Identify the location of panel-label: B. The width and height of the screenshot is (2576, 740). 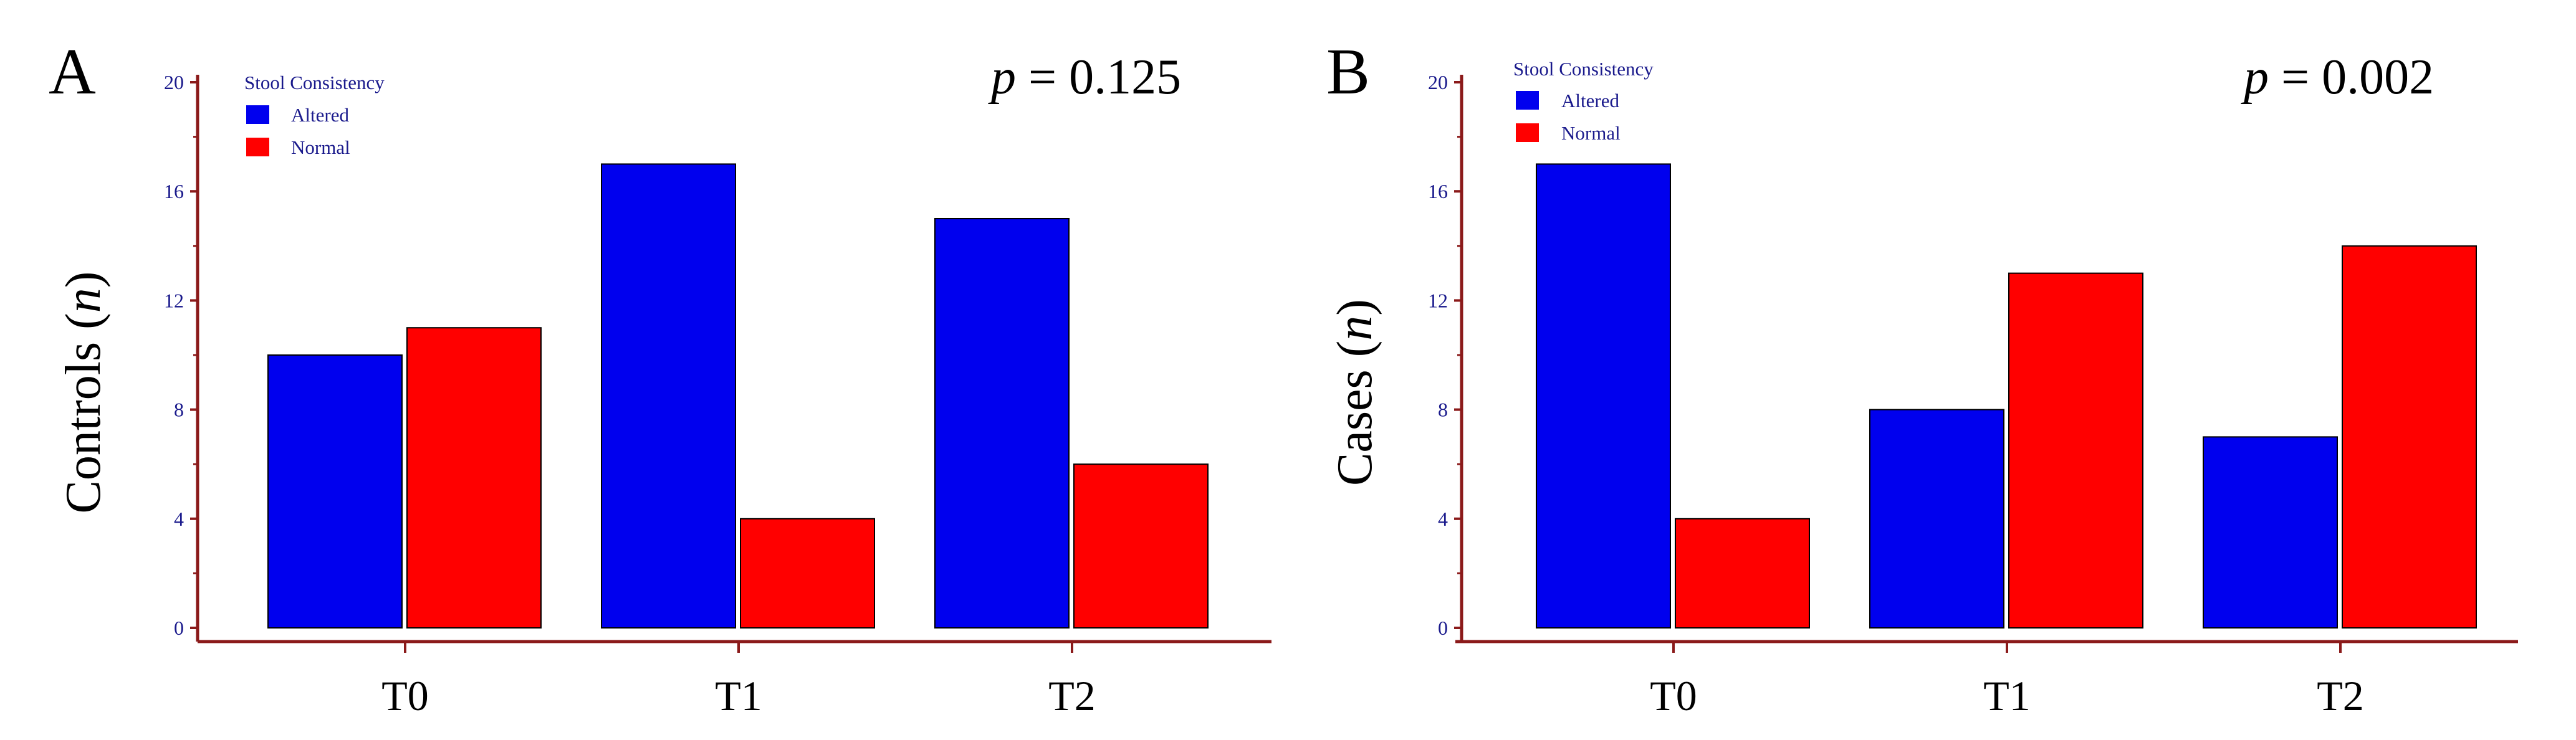
(1348, 72).